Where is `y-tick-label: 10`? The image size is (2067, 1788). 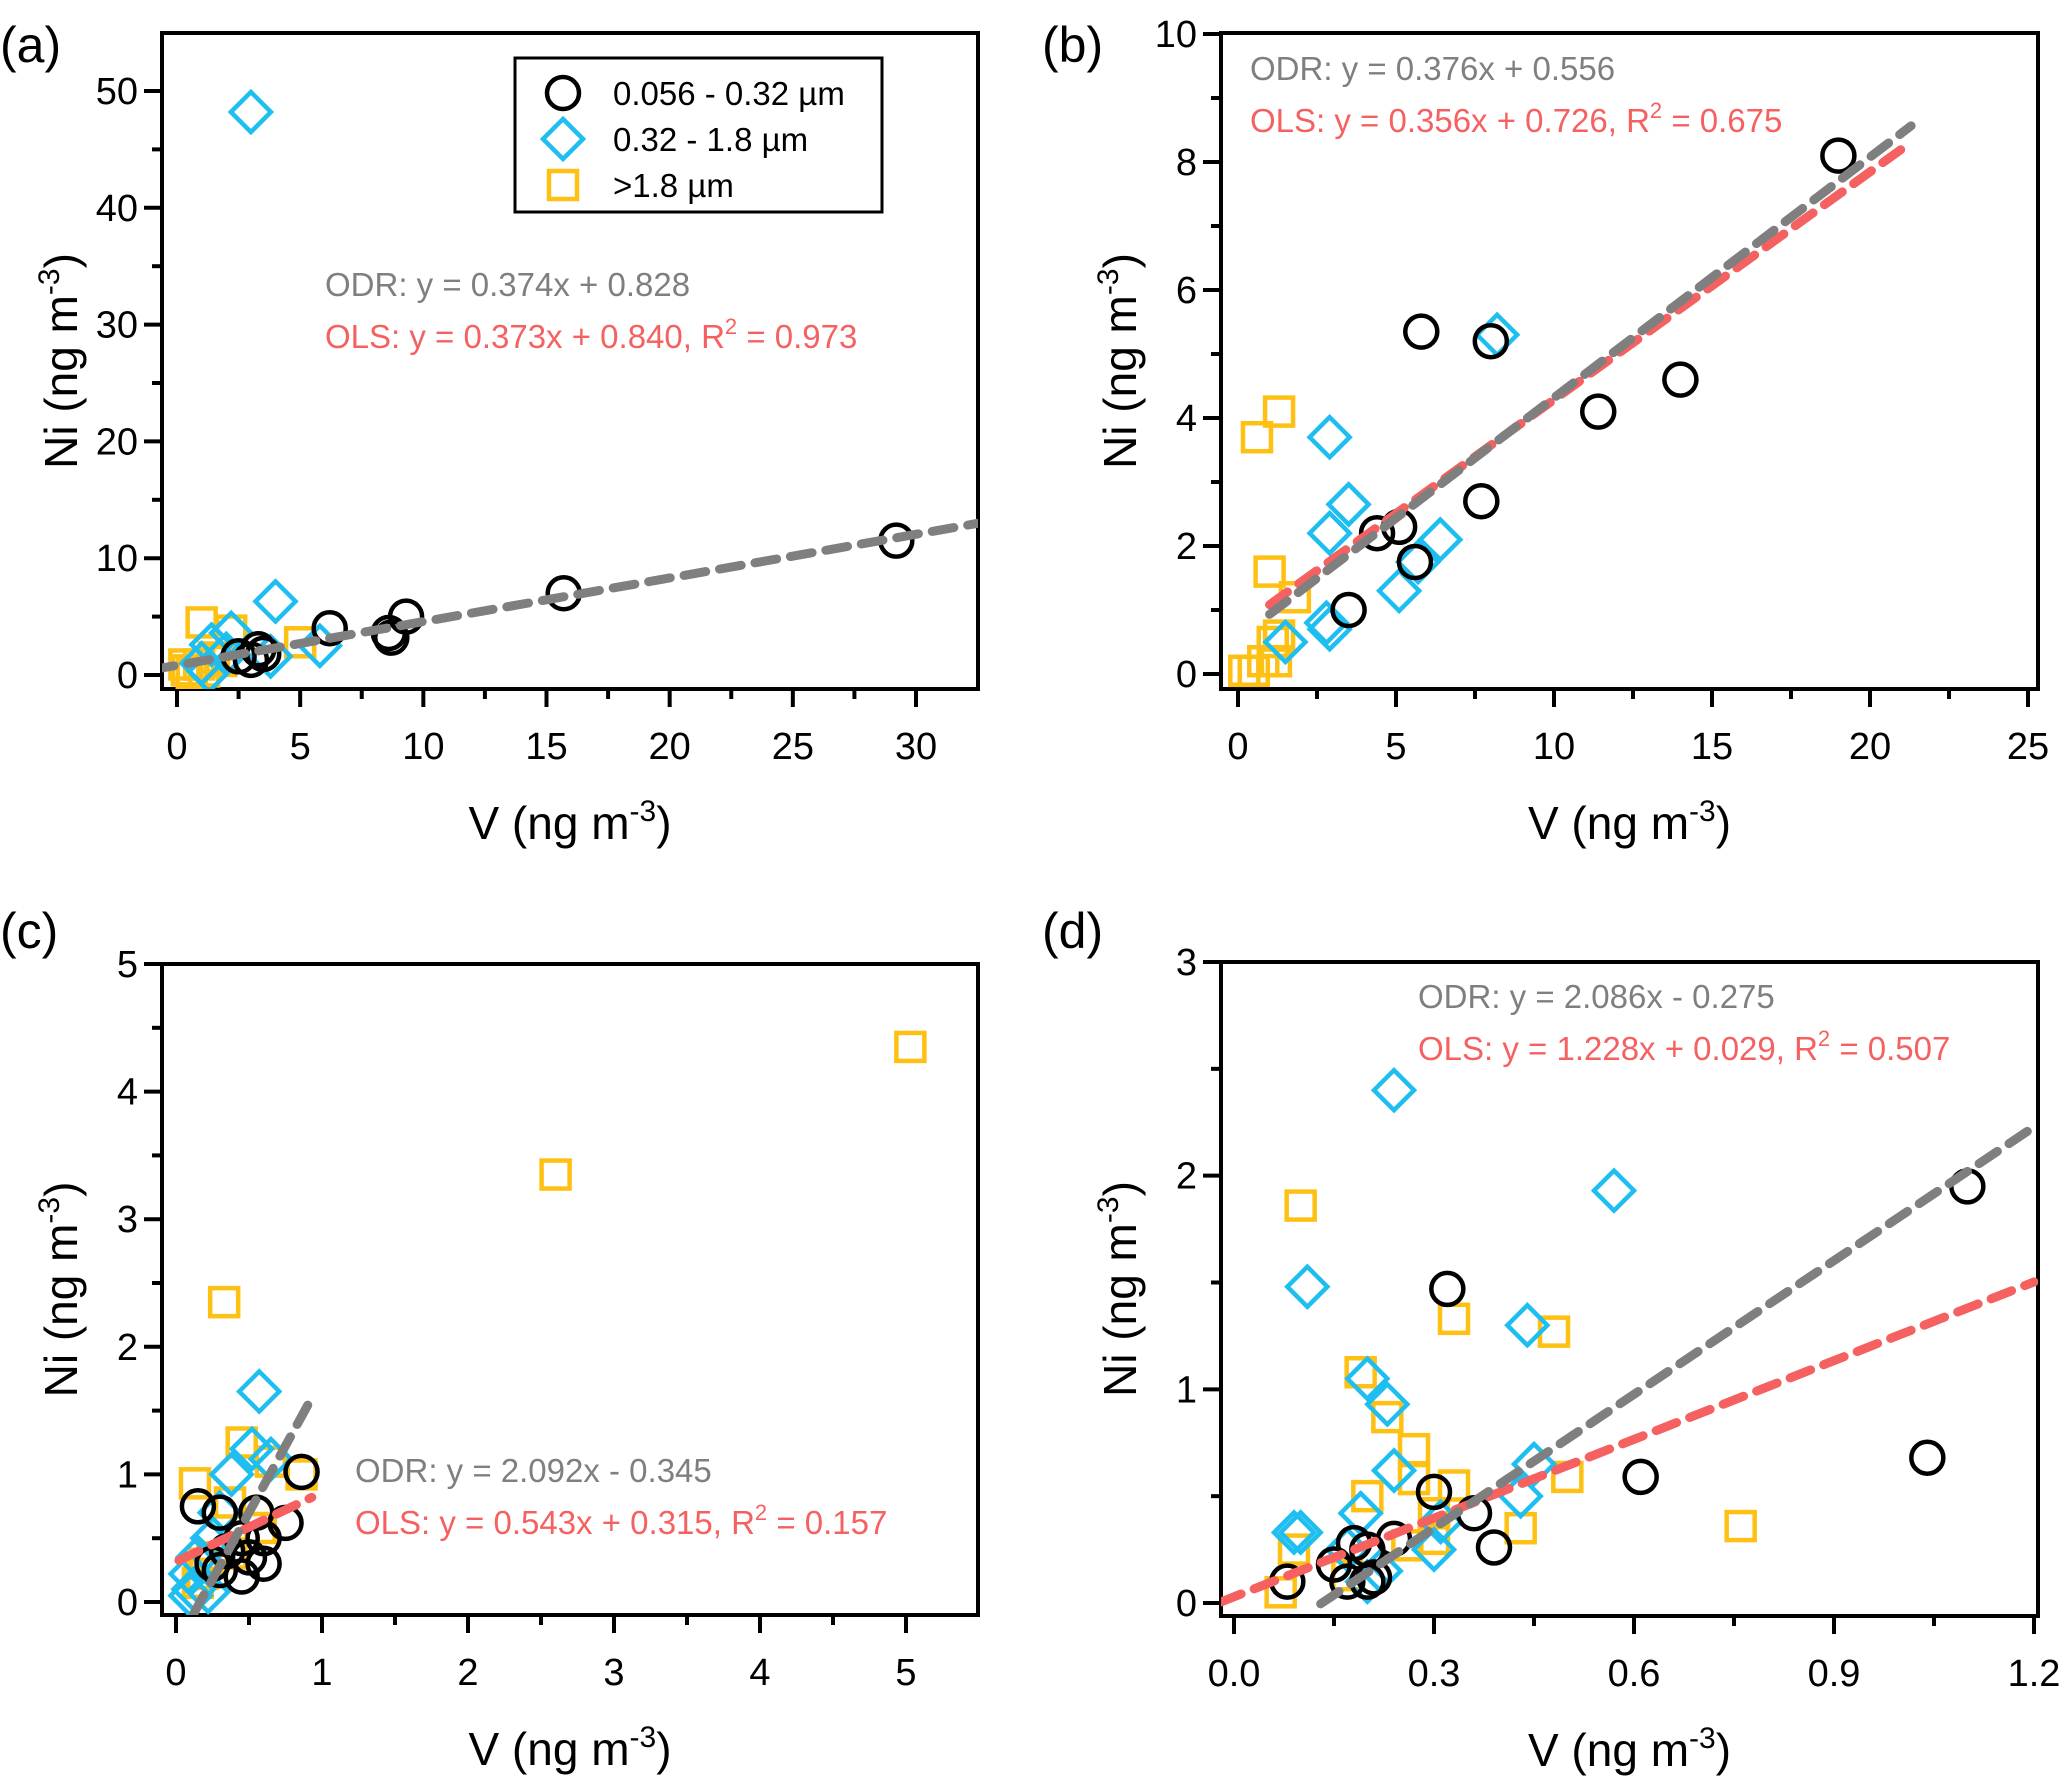
y-tick-label: 10 is located at coordinates (1176, 35).